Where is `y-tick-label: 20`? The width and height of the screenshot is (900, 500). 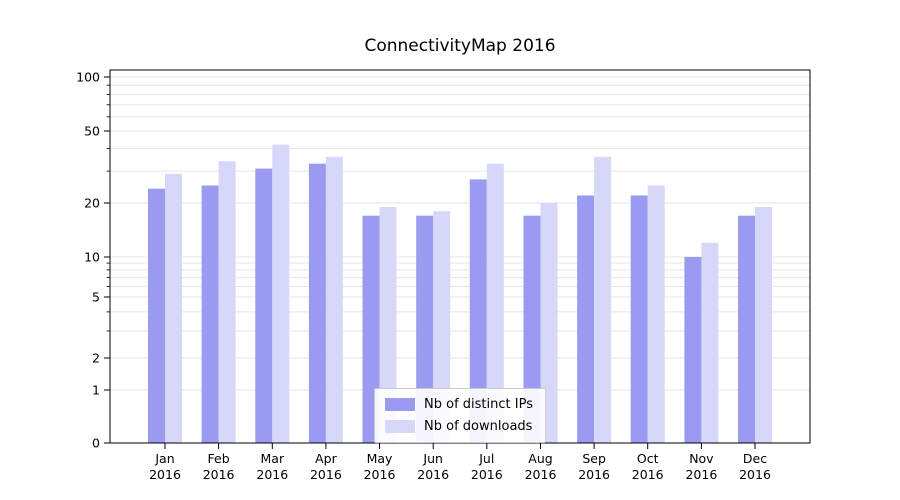 y-tick-label: 20 is located at coordinates (92, 203).